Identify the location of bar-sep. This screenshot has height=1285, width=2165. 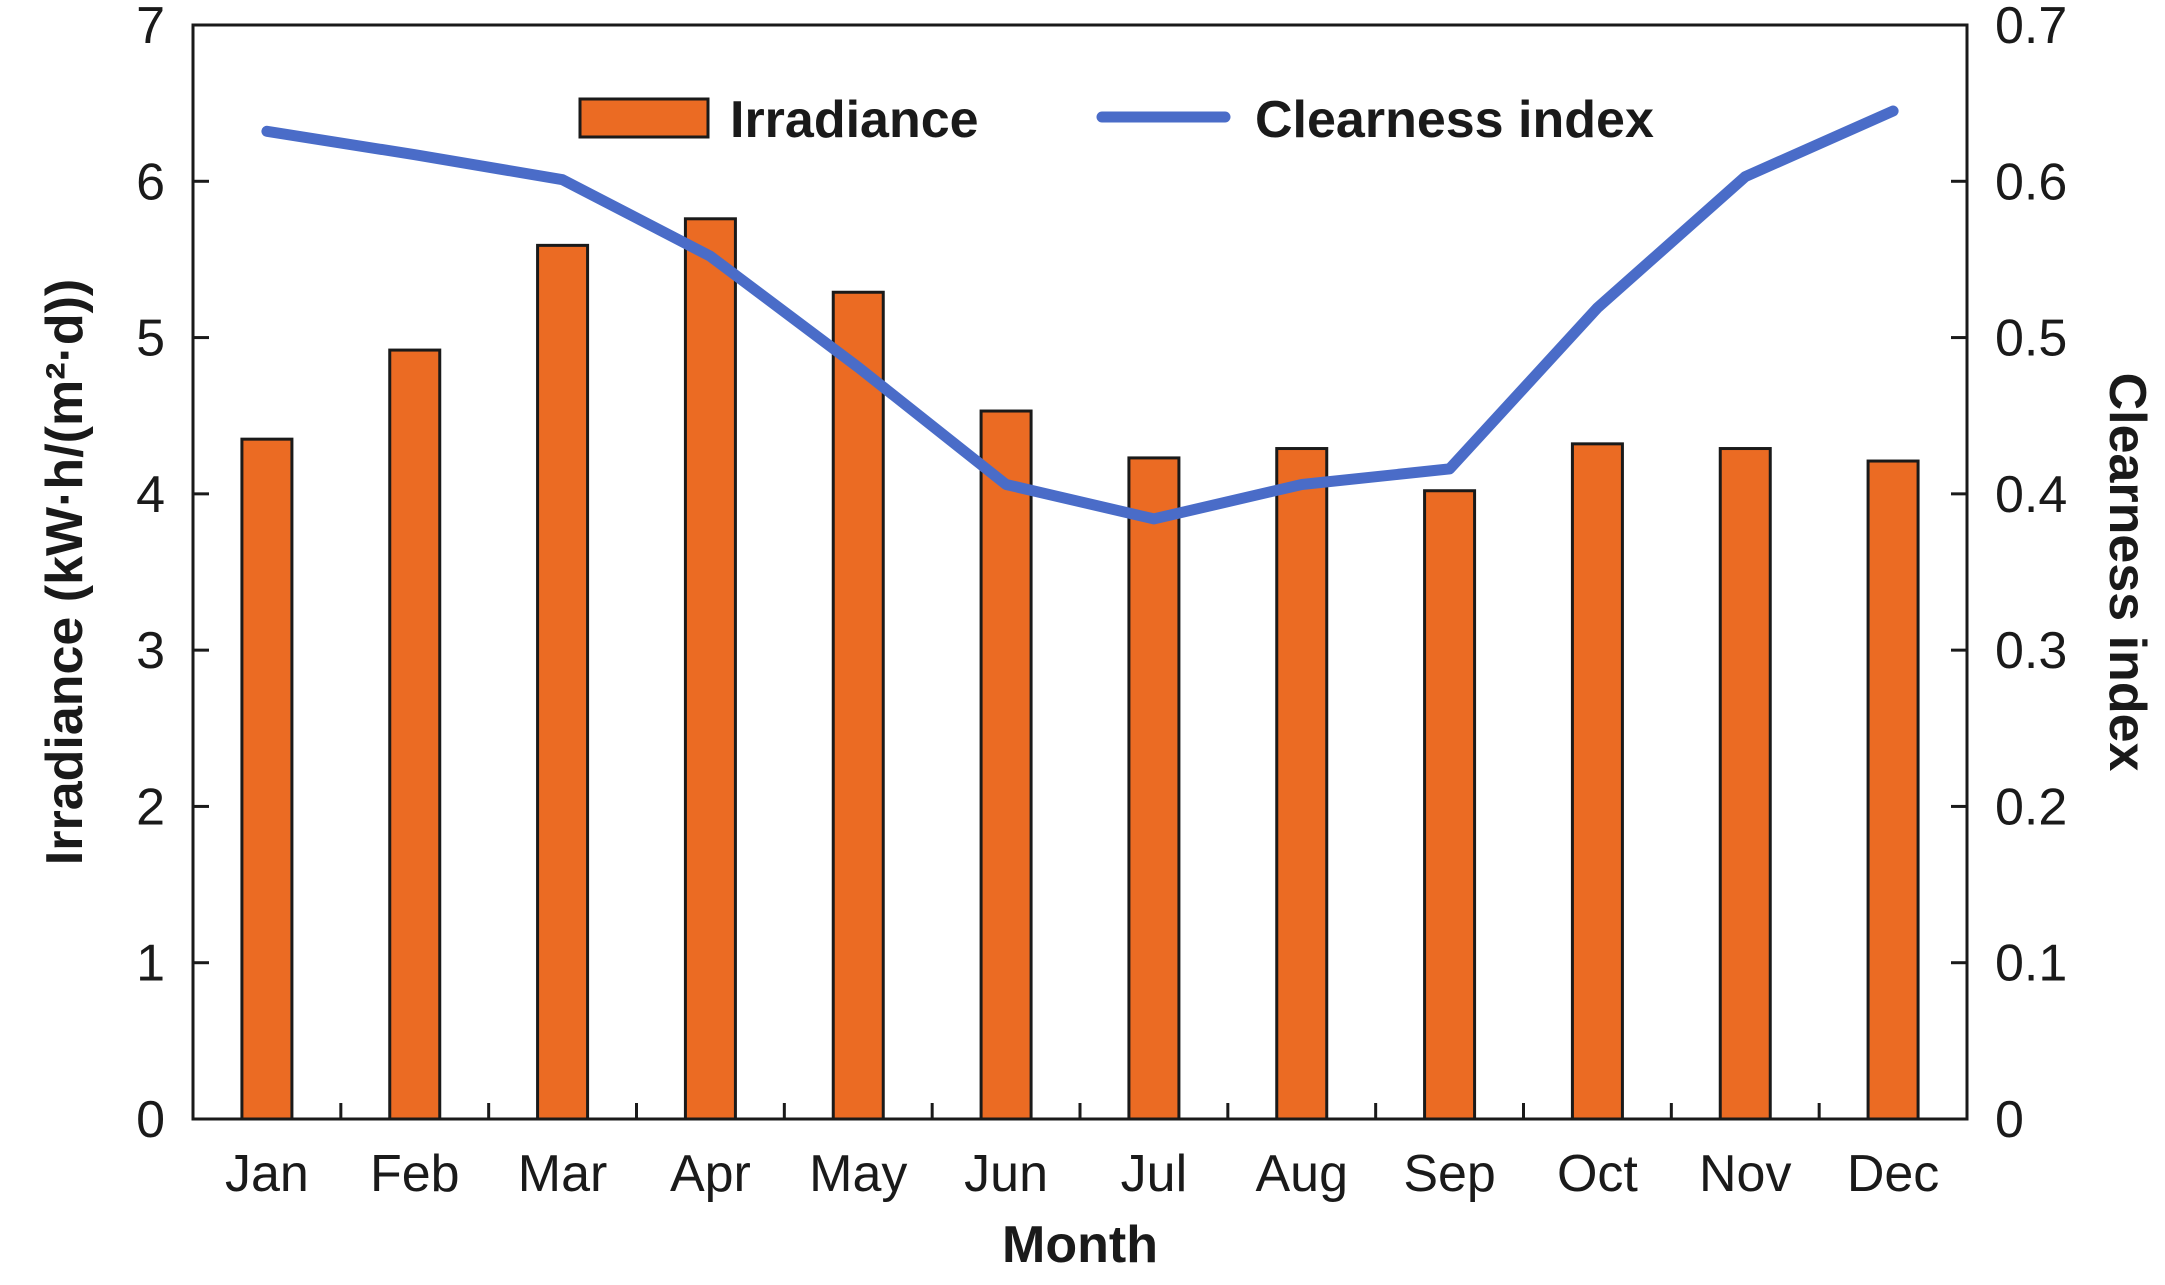
(1450, 805).